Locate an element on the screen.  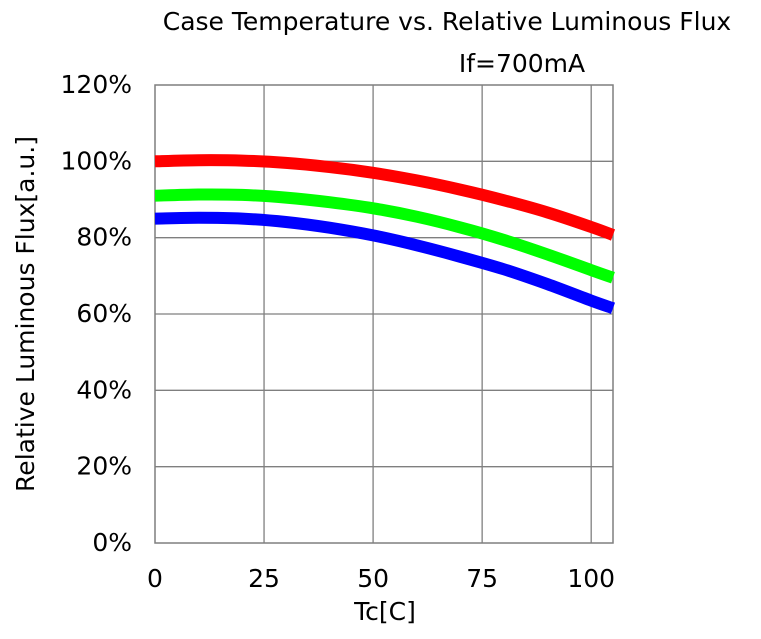
y-tick-labels: 0% 20% 40% 60% 80% 100% 120% is located at coordinates (96, 313).